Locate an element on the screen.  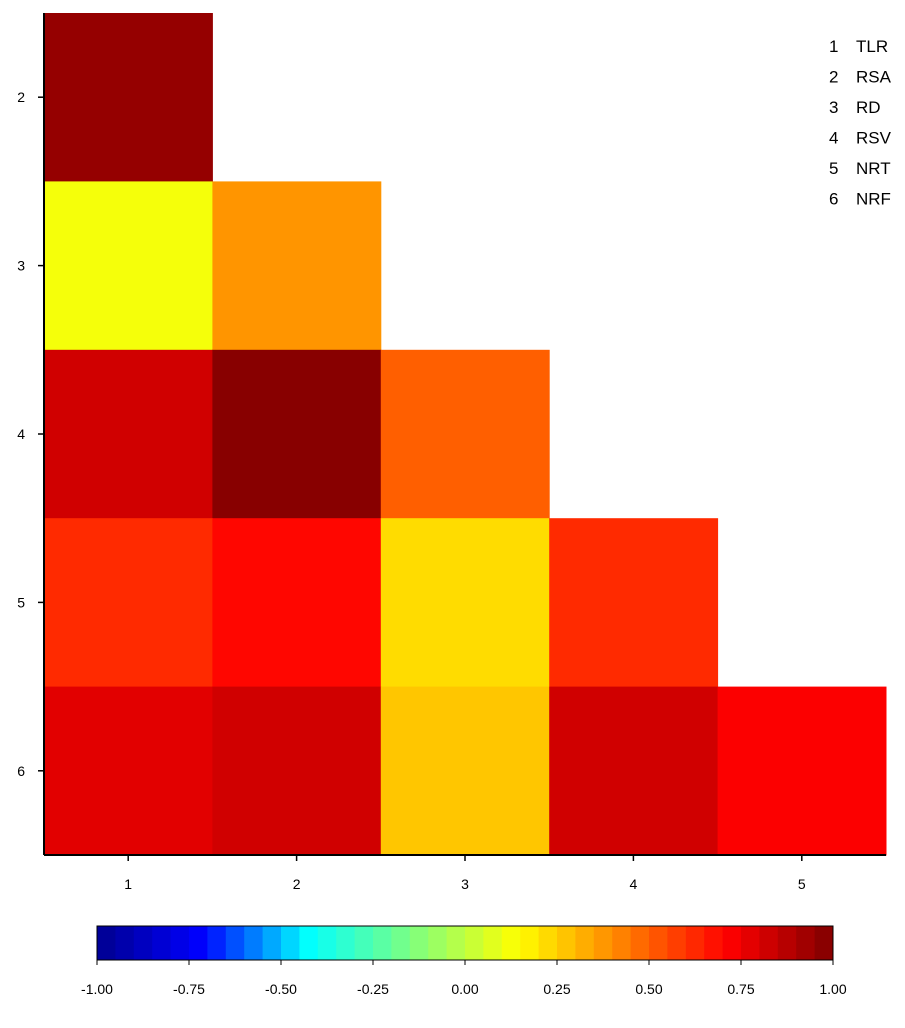
y-tick-label: 4 is located at coordinates (21, 434).